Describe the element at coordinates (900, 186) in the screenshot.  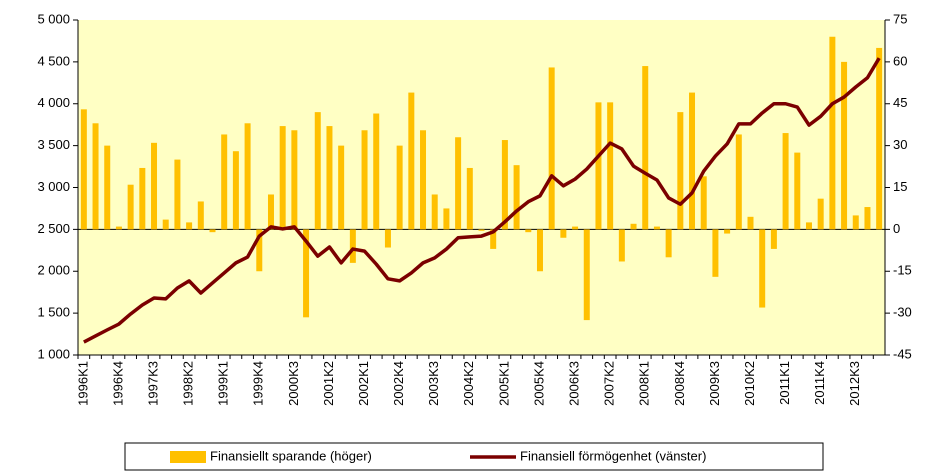
I see `y2-tick-label: 15` at that location.